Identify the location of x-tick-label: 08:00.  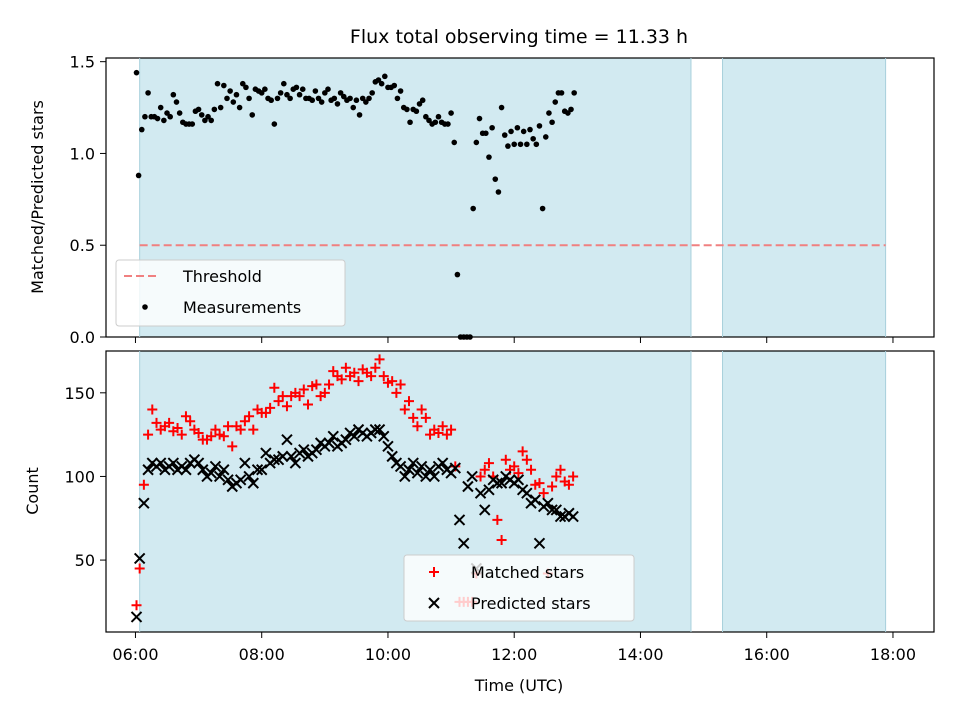
(262, 654).